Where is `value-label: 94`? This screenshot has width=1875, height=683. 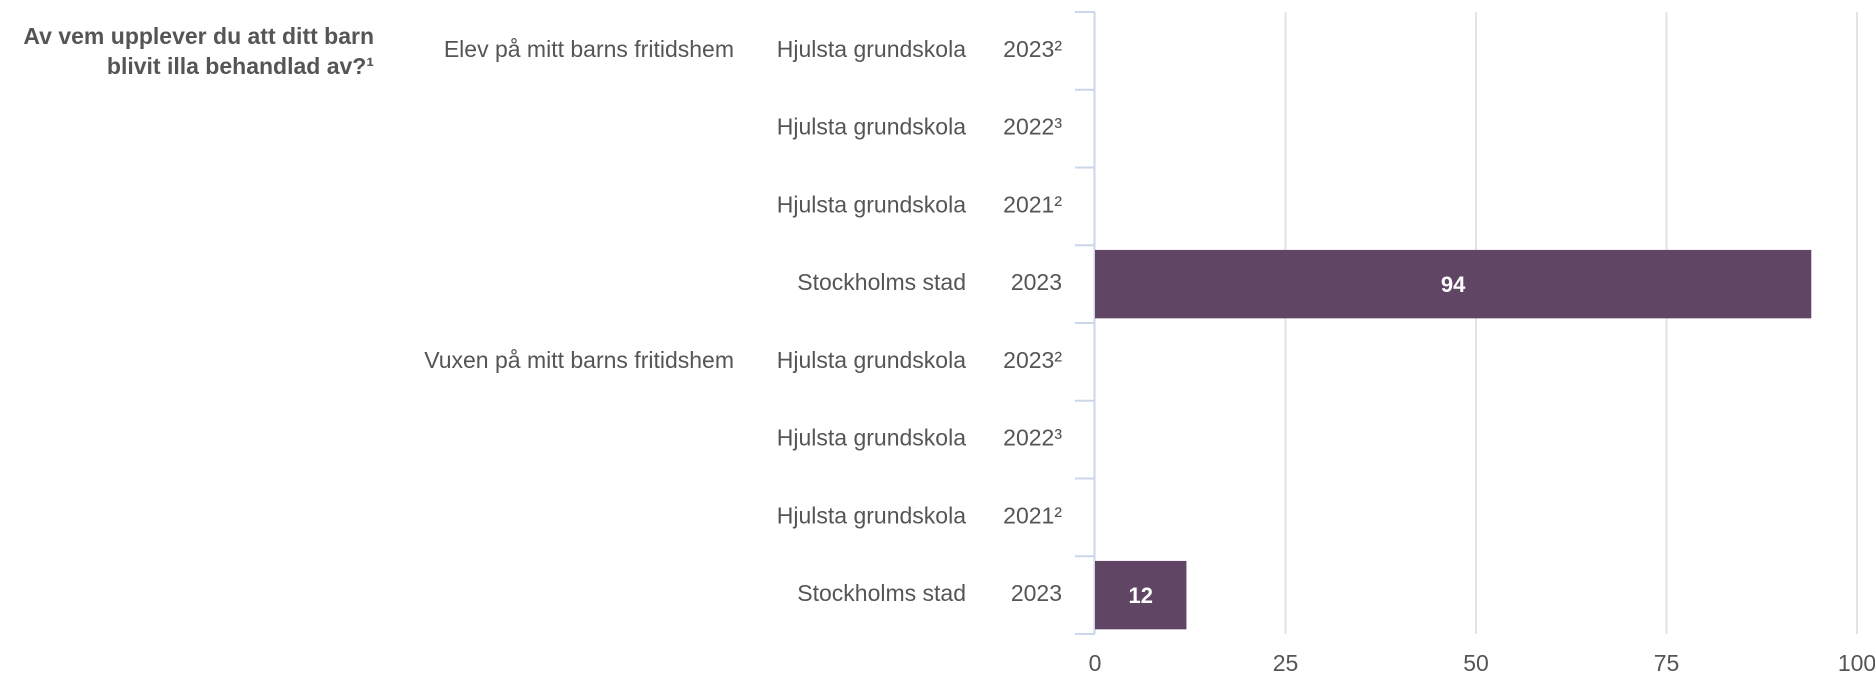 value-label: 94 is located at coordinates (1453, 284).